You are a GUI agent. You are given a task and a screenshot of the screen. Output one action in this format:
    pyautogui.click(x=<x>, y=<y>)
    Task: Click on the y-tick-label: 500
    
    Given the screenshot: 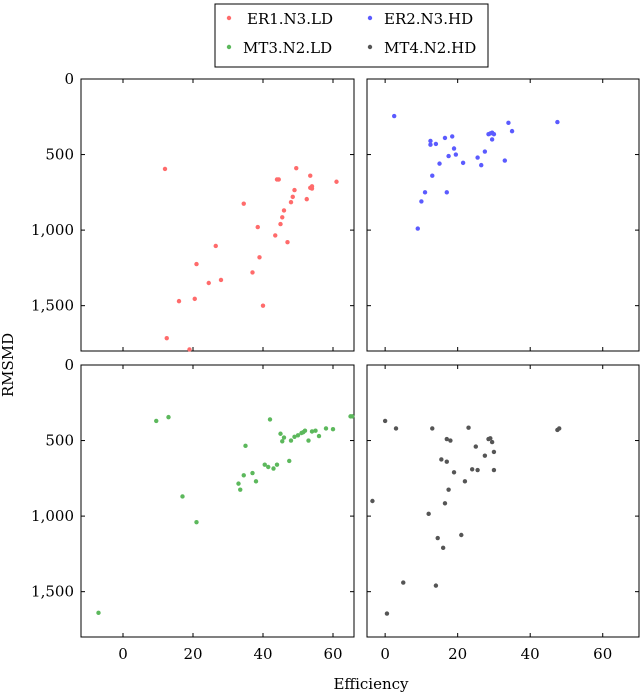 What is the action you would take?
    pyautogui.click(x=59, y=441)
    